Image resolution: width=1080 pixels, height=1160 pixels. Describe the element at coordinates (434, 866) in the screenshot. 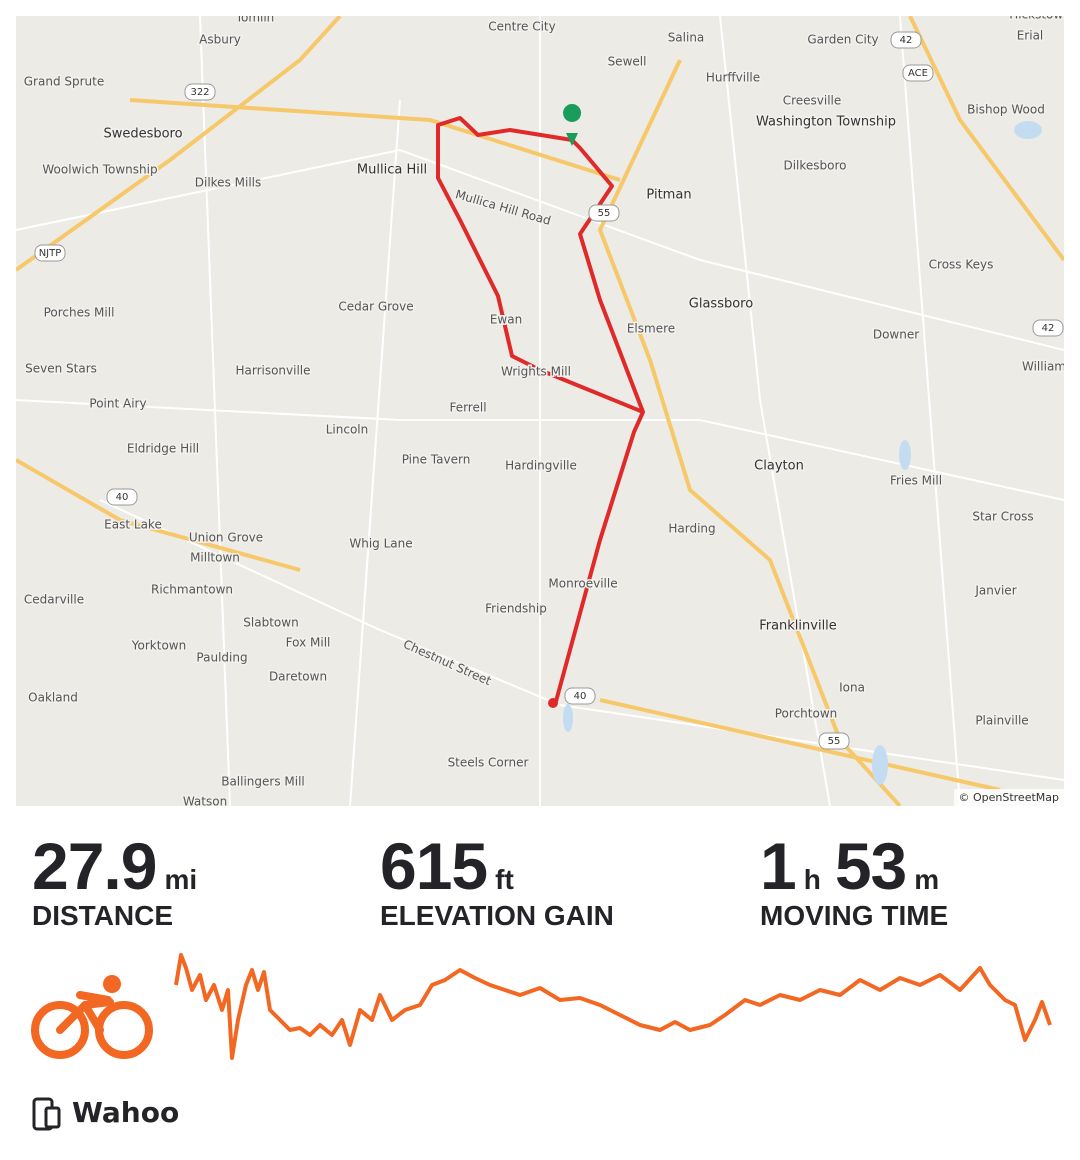

I see `stat-value: 615` at that location.